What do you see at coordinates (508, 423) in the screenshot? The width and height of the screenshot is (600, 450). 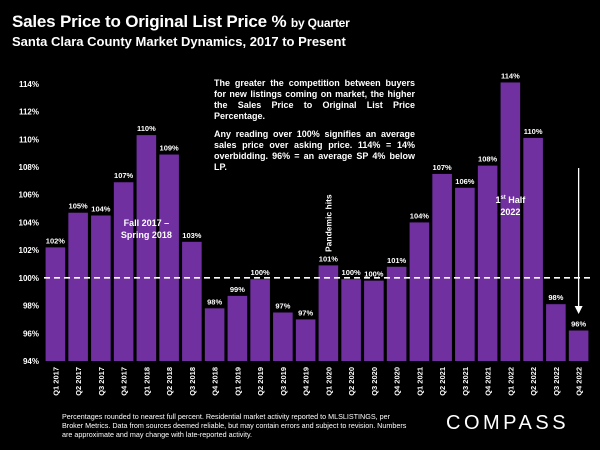 I see `compass-logo: COMPASS` at bounding box center [508, 423].